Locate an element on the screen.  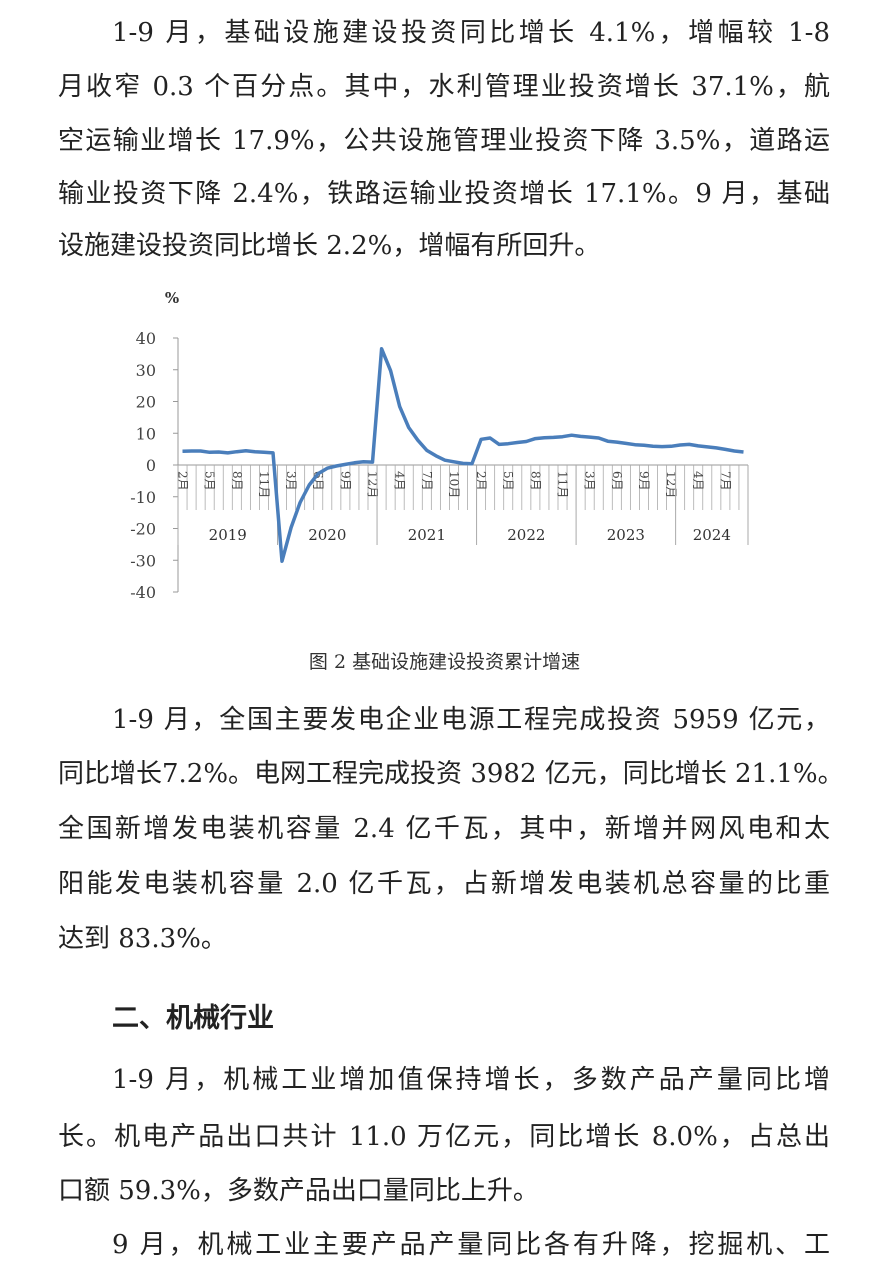
text-line: 长。机电产品出口共计 11.0 万亿元，同比增长 8.0%，占总出 is located at coordinates (444, 1137).